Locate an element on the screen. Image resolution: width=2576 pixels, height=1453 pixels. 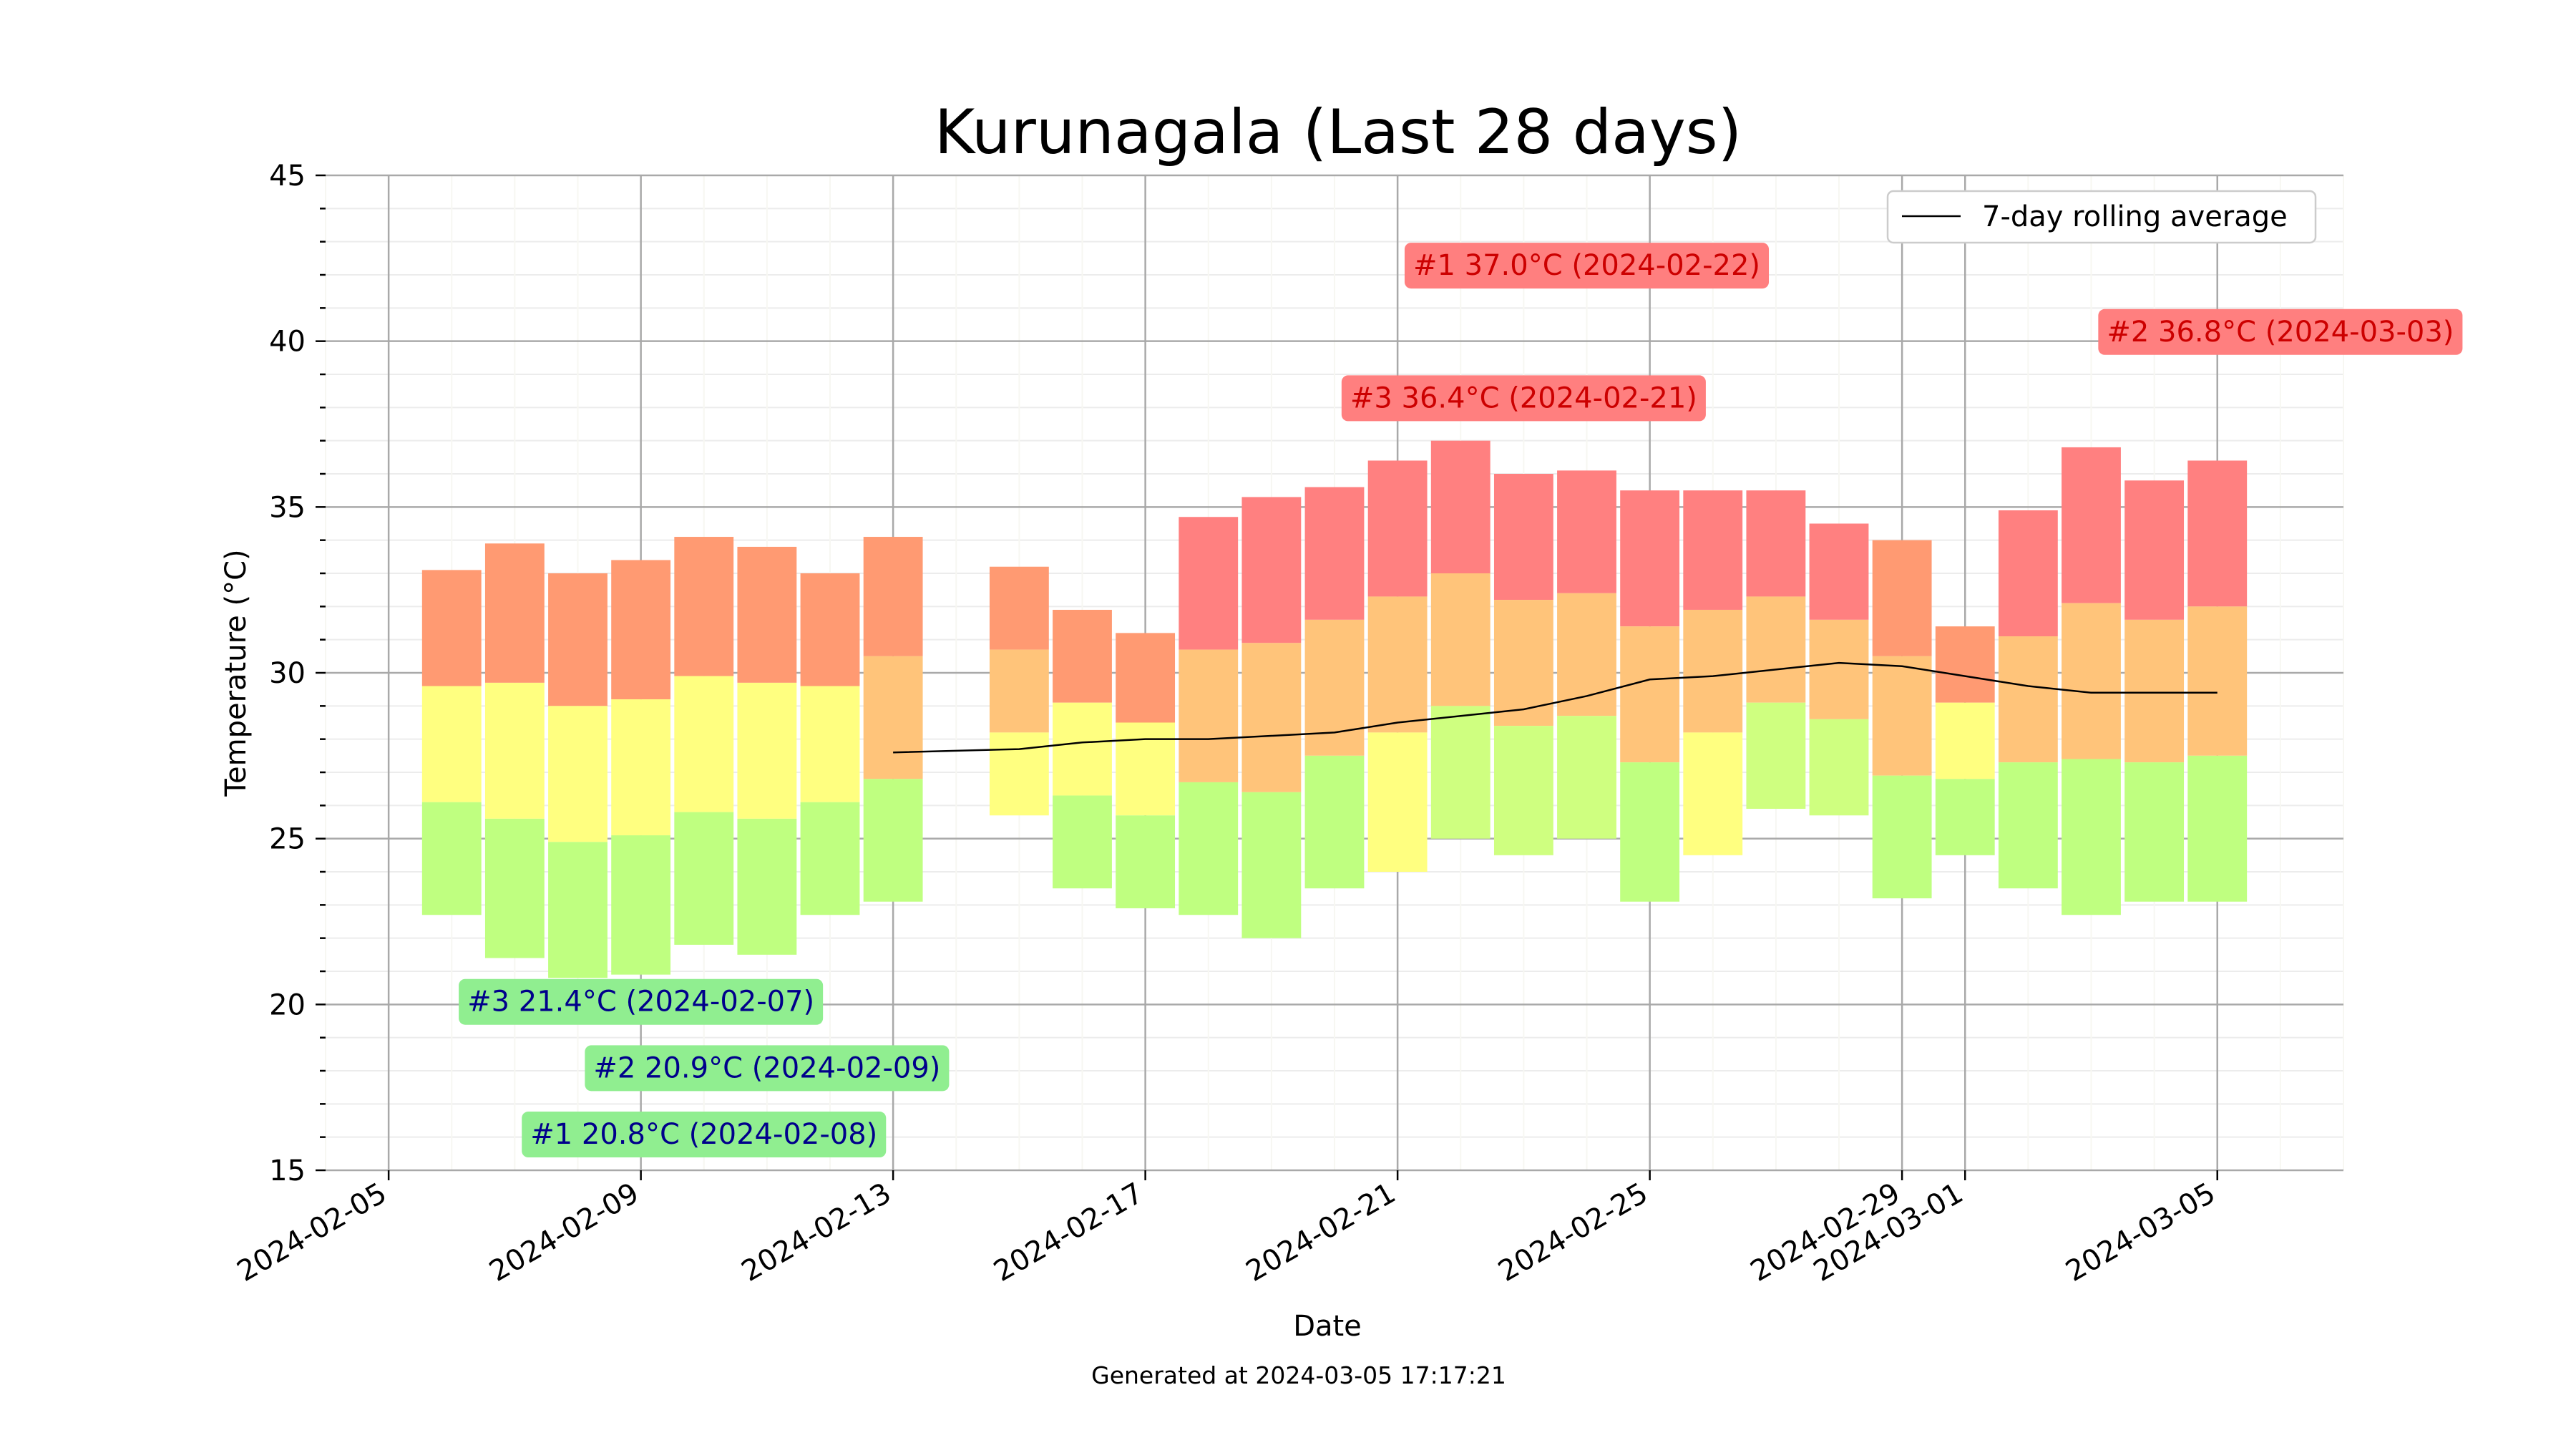
y-tick-label: 20 is located at coordinates (287, 1004).